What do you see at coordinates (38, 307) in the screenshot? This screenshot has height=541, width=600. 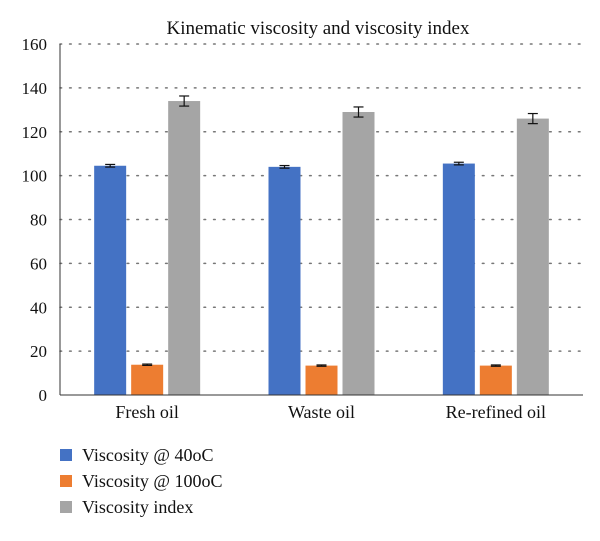 I see `y-tick-label: 40` at bounding box center [38, 307].